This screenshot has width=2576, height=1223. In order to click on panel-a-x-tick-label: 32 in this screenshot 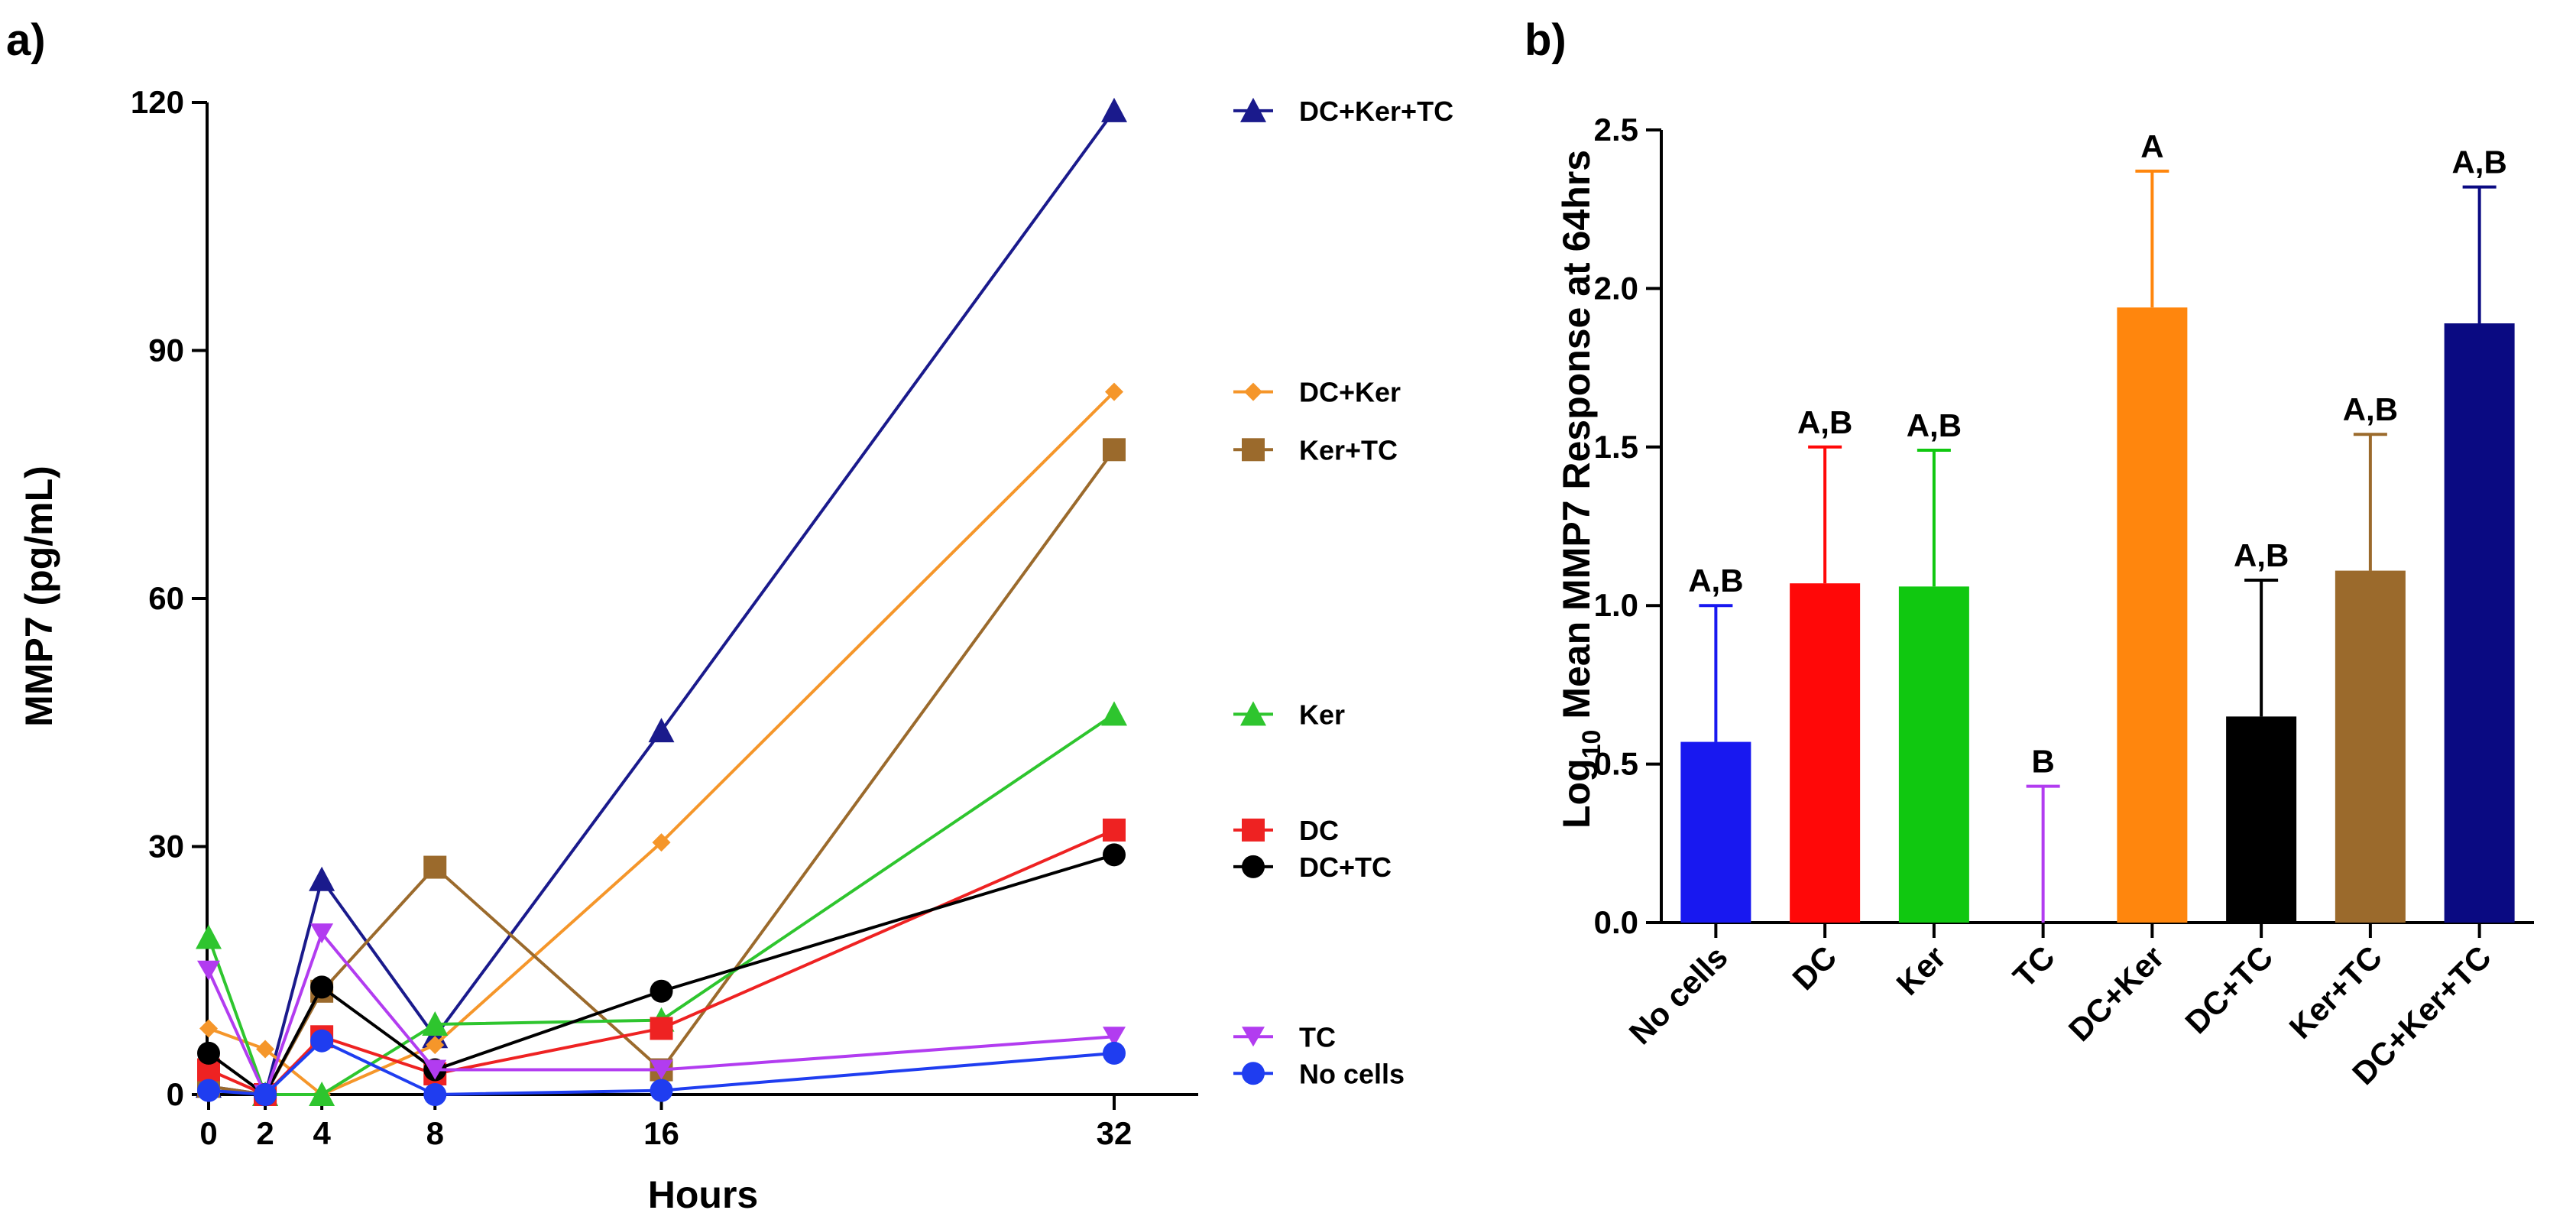, I will do `click(1114, 1133)`.